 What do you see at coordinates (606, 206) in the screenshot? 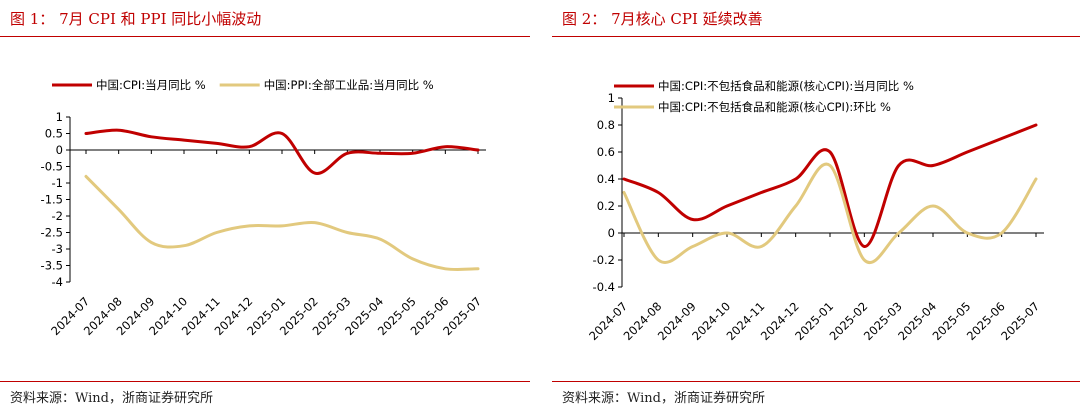
I see `y-tick-label: 0.2` at bounding box center [606, 206].